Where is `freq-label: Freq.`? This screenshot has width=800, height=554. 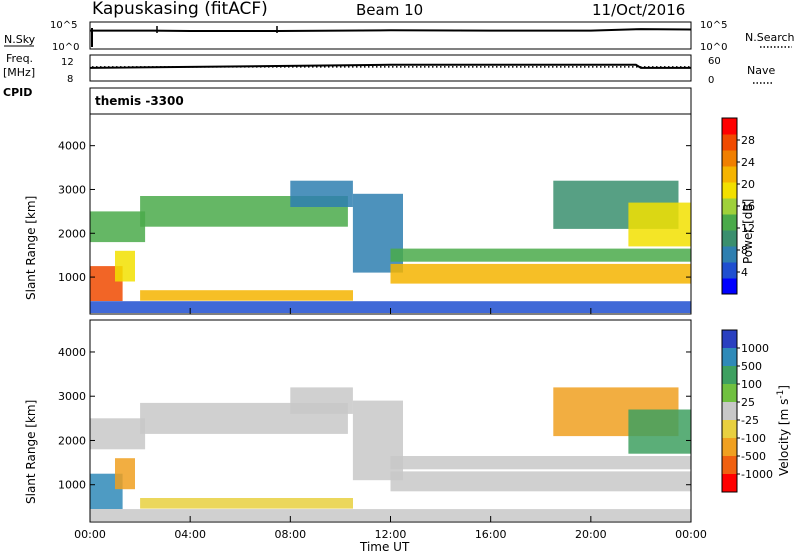 freq-label: Freq. is located at coordinates (19, 58).